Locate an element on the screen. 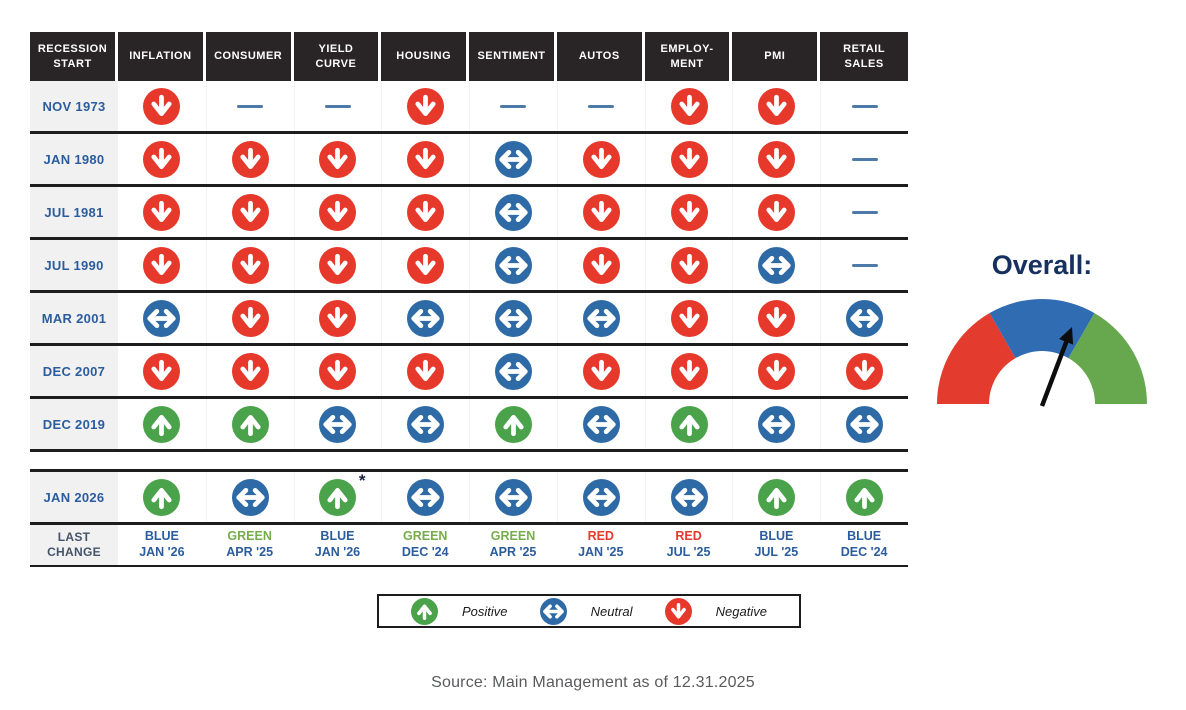 This screenshot has height=710, width=1186. history-row-nov-1973: NOV 1973 is located at coordinates (469, 107).